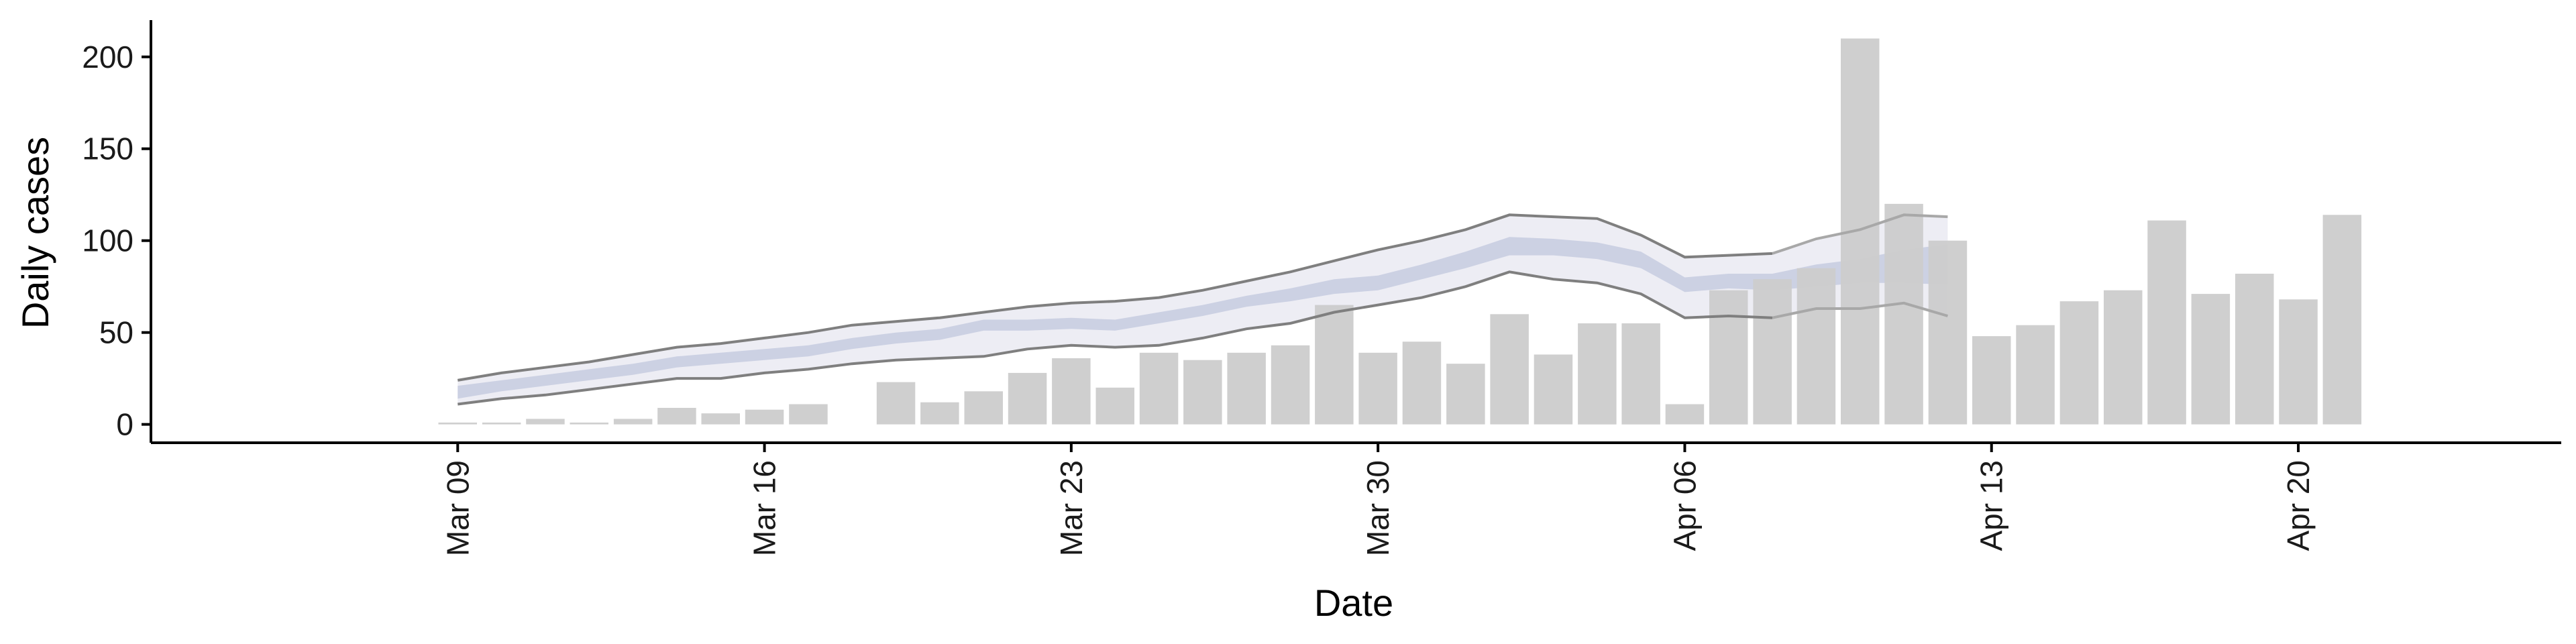 This screenshot has height=644, width=2576. I want to click on y-tick-label-0: 0, so click(124, 424).